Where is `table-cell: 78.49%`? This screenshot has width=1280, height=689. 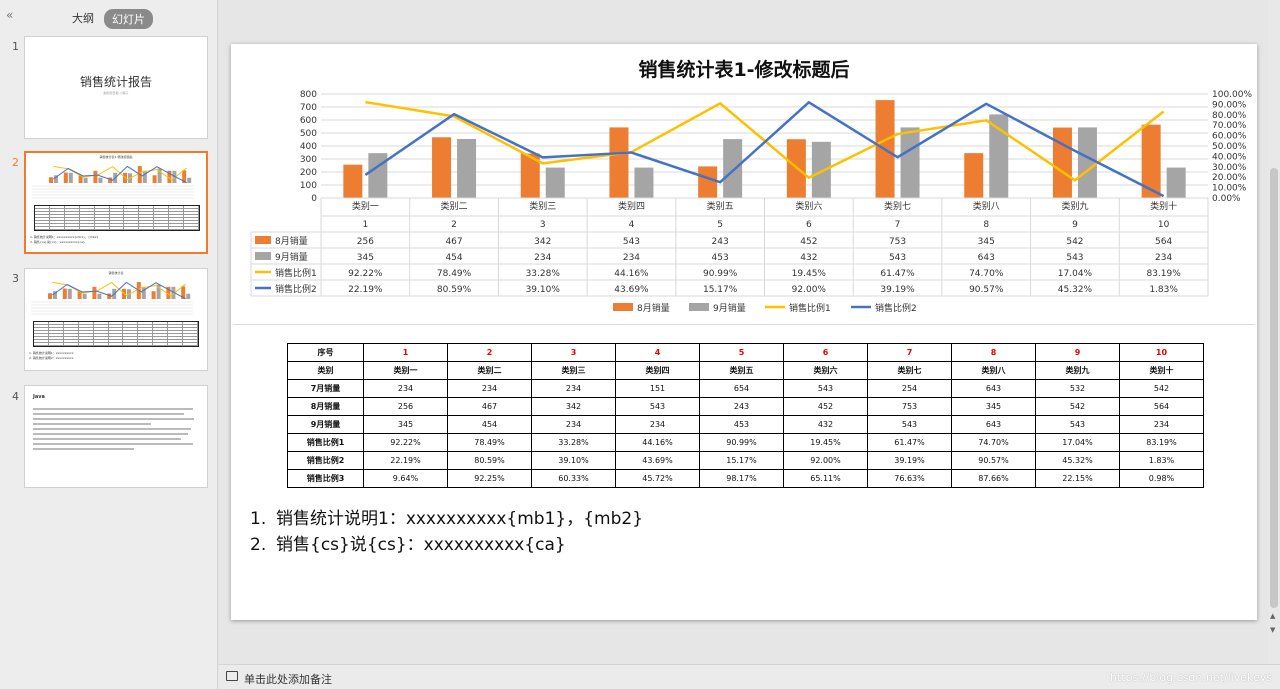 table-cell: 78.49% is located at coordinates (489, 442).